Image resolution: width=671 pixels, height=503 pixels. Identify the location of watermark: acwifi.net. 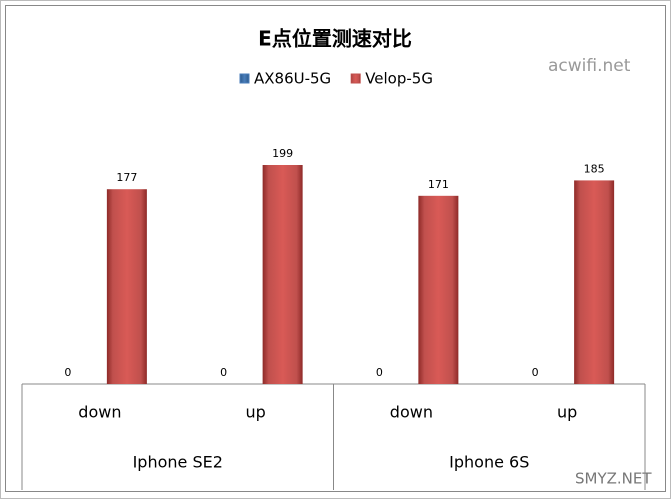
(589, 66).